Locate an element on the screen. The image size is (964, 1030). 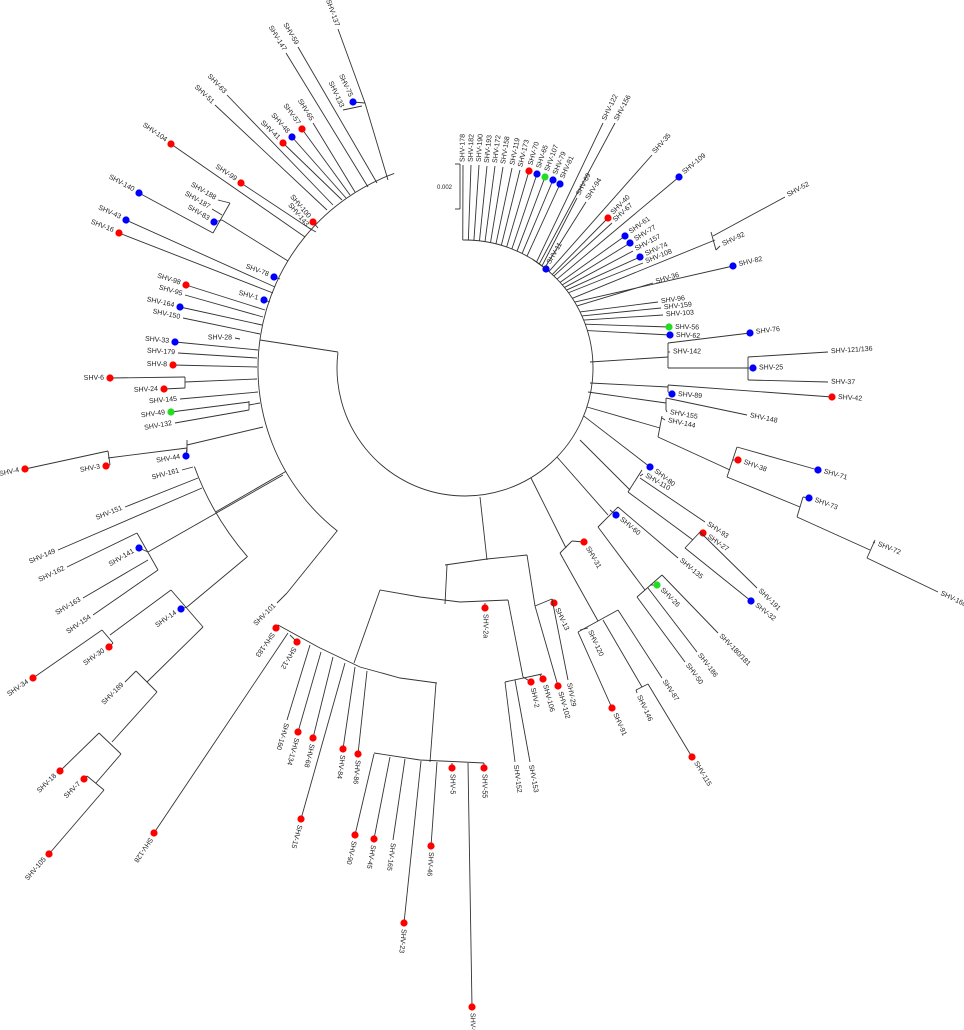
leaf: SHV-152 is located at coordinates (513, 737).